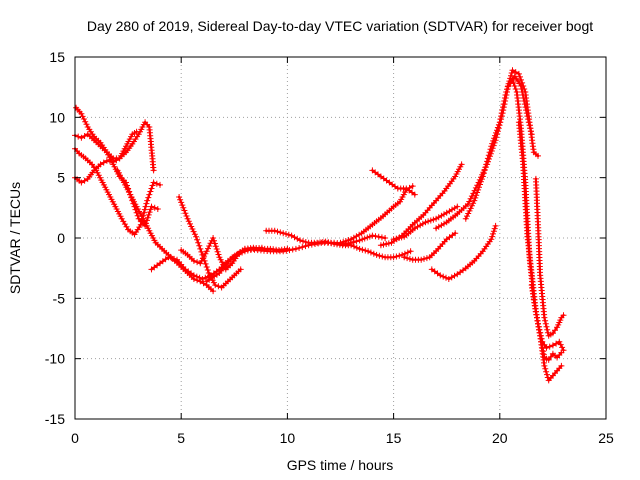  What do you see at coordinates (59, 298) in the screenshot?
I see `y-tick-label: -5` at bounding box center [59, 298].